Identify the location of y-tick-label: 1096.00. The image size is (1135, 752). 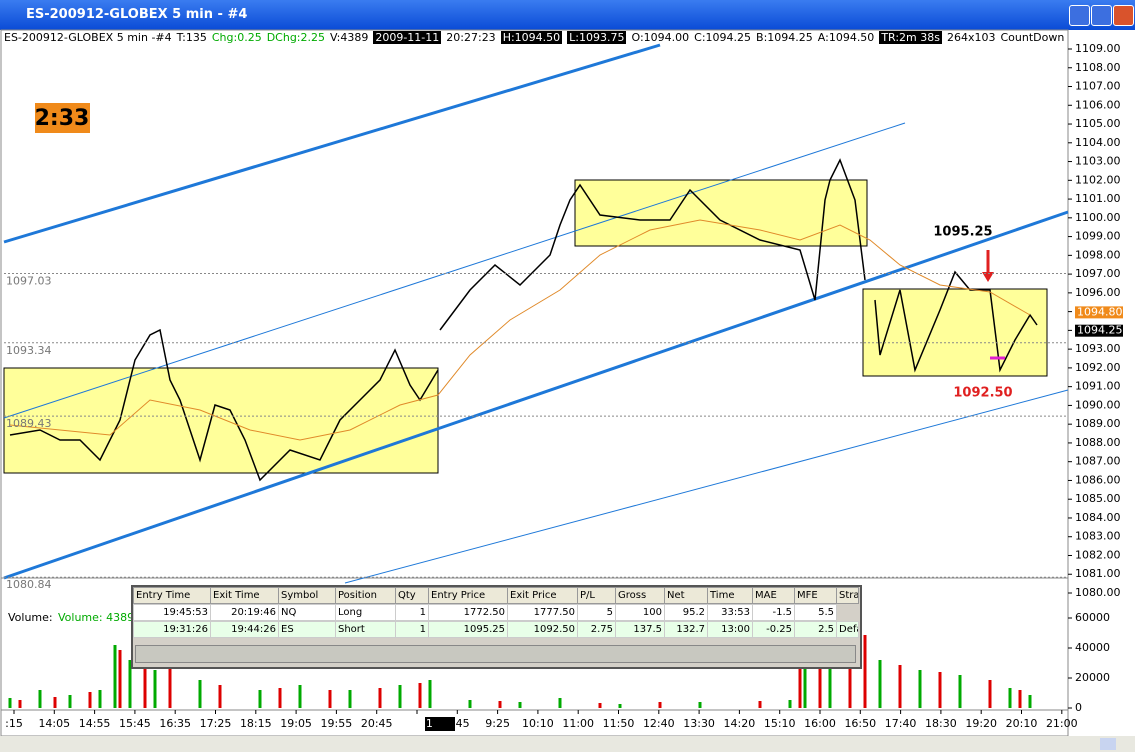
(1098, 292).